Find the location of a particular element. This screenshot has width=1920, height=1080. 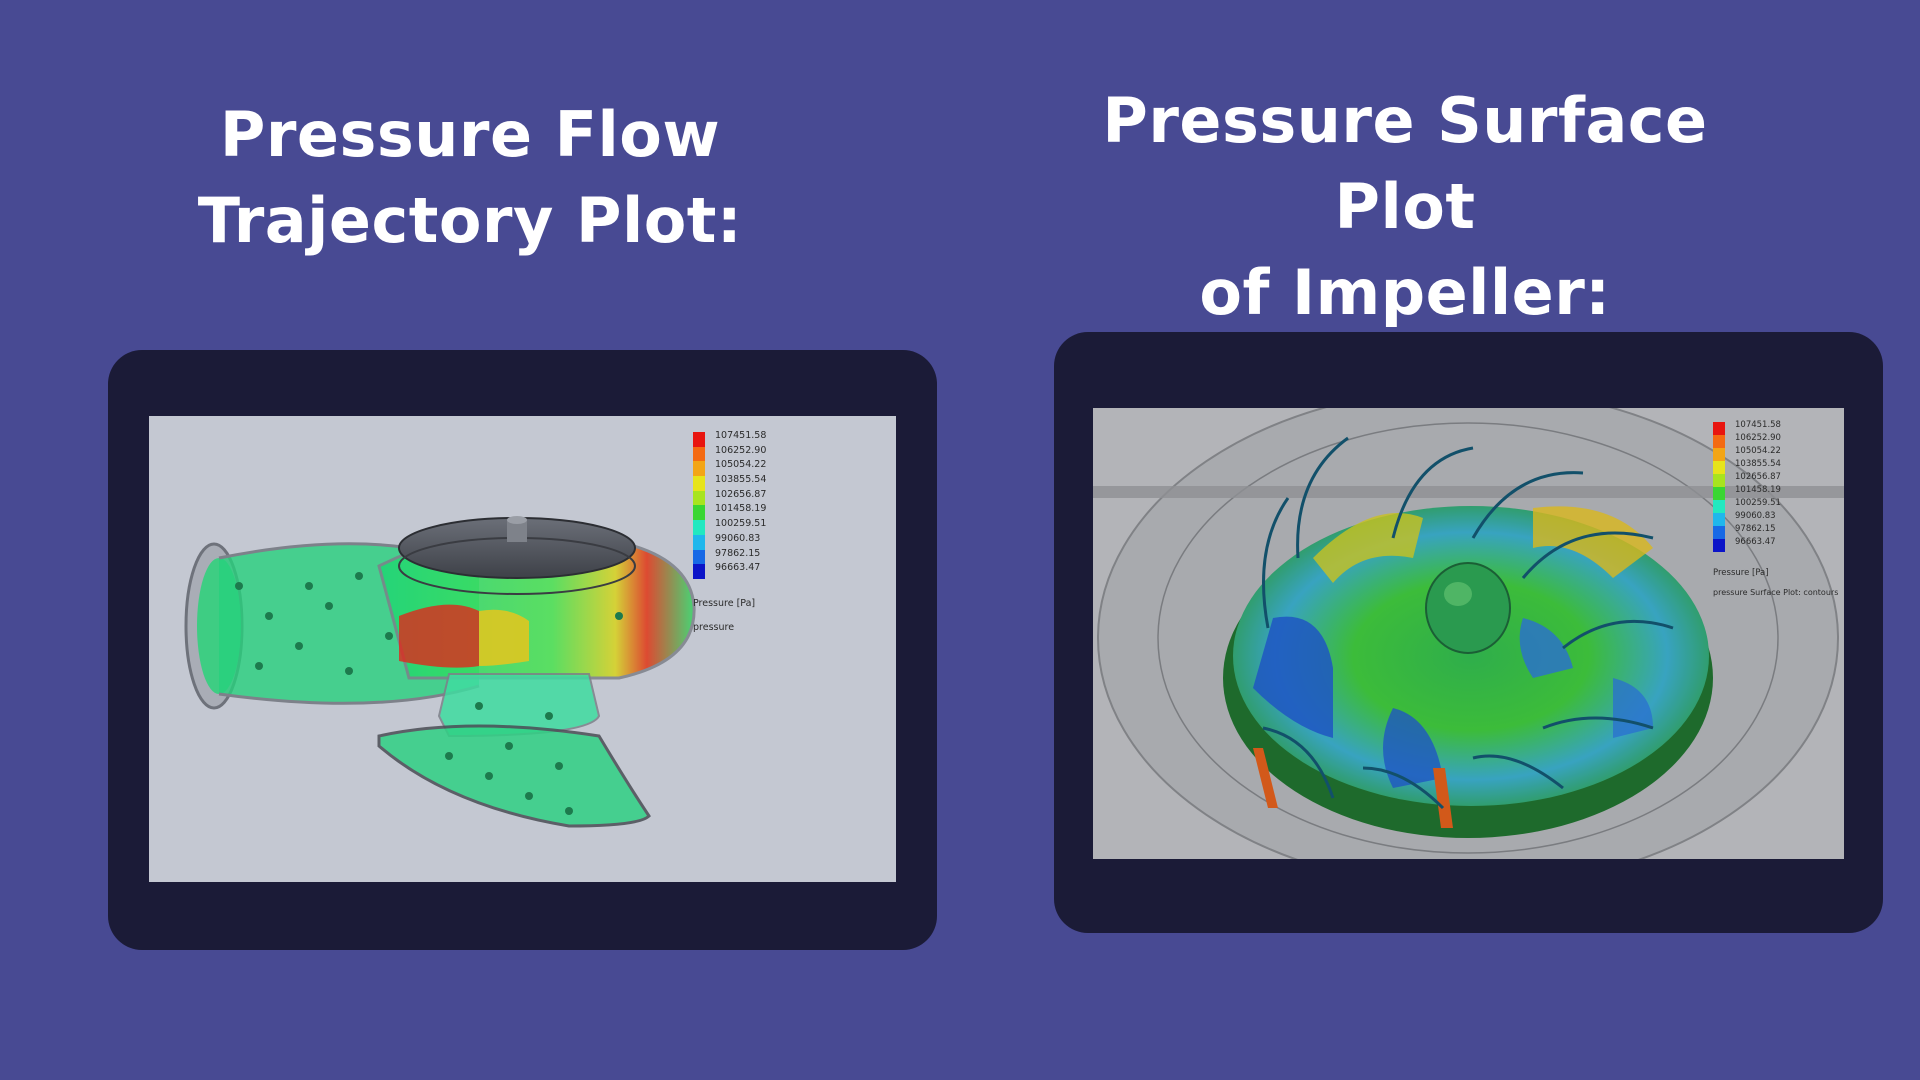

legend-caption: pressure is located at coordinates (714, 627).